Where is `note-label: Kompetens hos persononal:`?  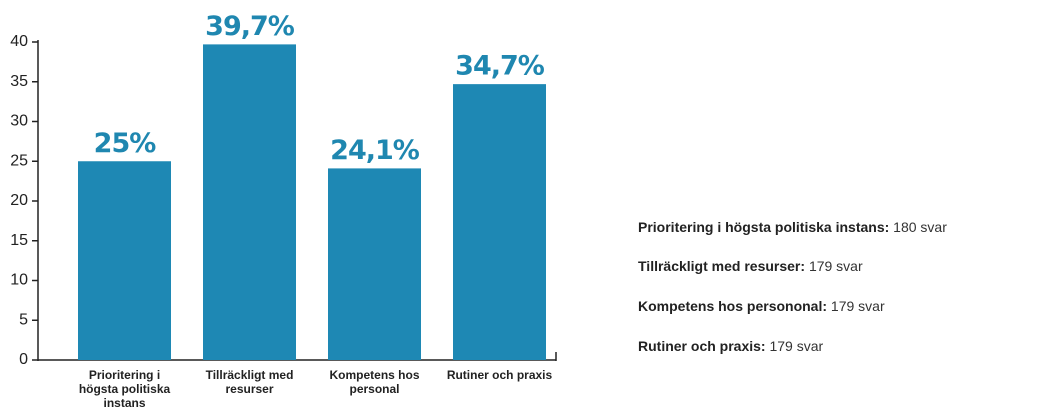 note-label: Kompetens hos persononal: is located at coordinates (733, 306).